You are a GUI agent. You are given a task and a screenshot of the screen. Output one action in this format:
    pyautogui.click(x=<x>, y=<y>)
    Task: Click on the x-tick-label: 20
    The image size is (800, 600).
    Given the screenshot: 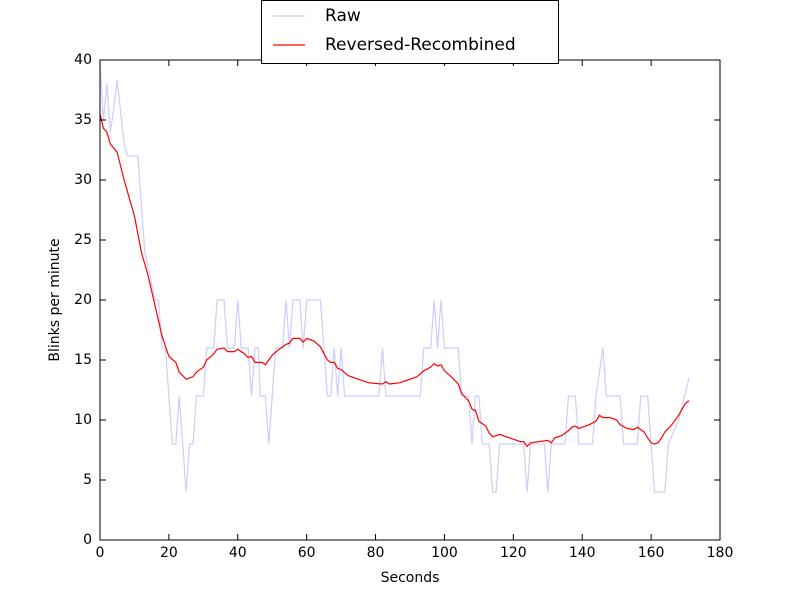 What is the action you would take?
    pyautogui.click(x=169, y=553)
    